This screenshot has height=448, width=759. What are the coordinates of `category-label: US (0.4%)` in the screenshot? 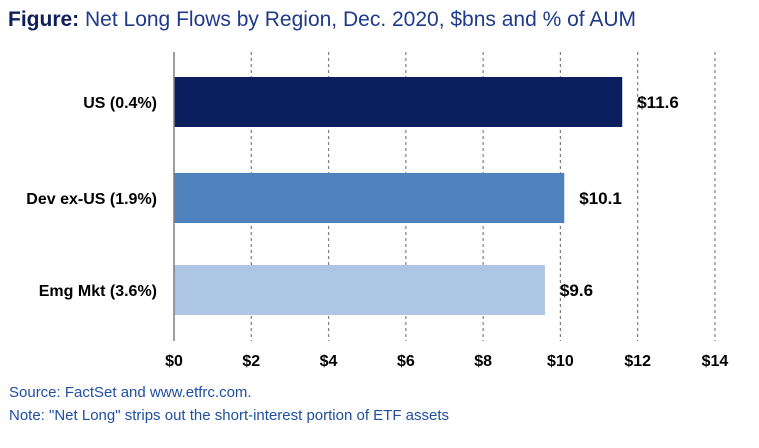 It's located at (120, 103).